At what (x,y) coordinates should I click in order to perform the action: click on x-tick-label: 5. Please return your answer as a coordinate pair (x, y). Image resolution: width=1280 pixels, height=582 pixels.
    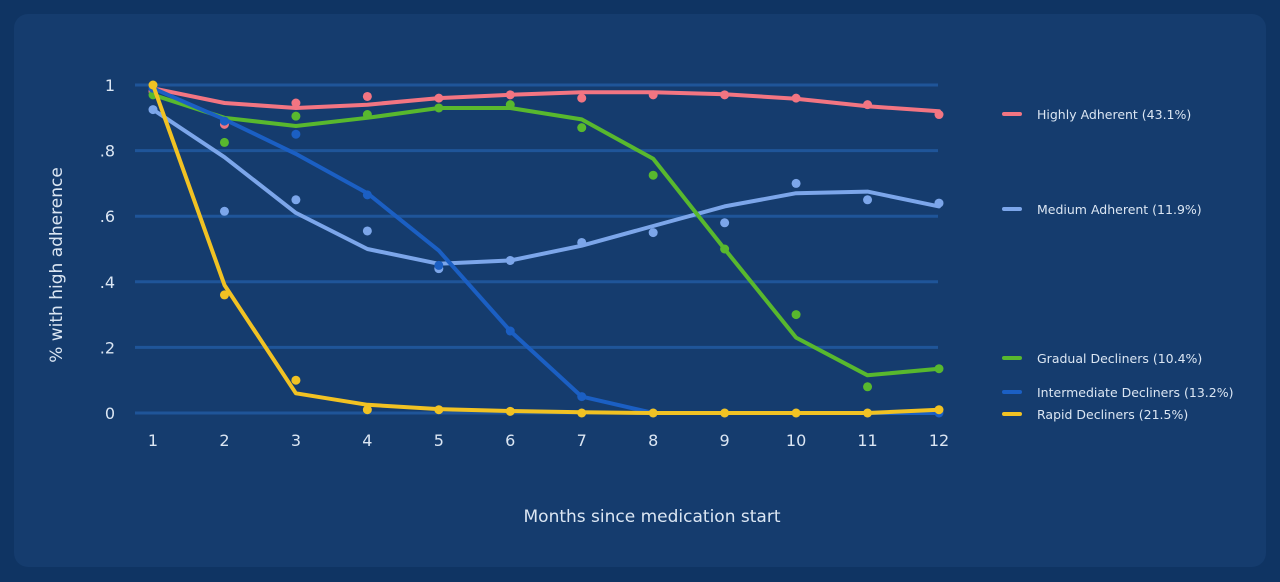
    Looking at the image, I should click on (439, 440).